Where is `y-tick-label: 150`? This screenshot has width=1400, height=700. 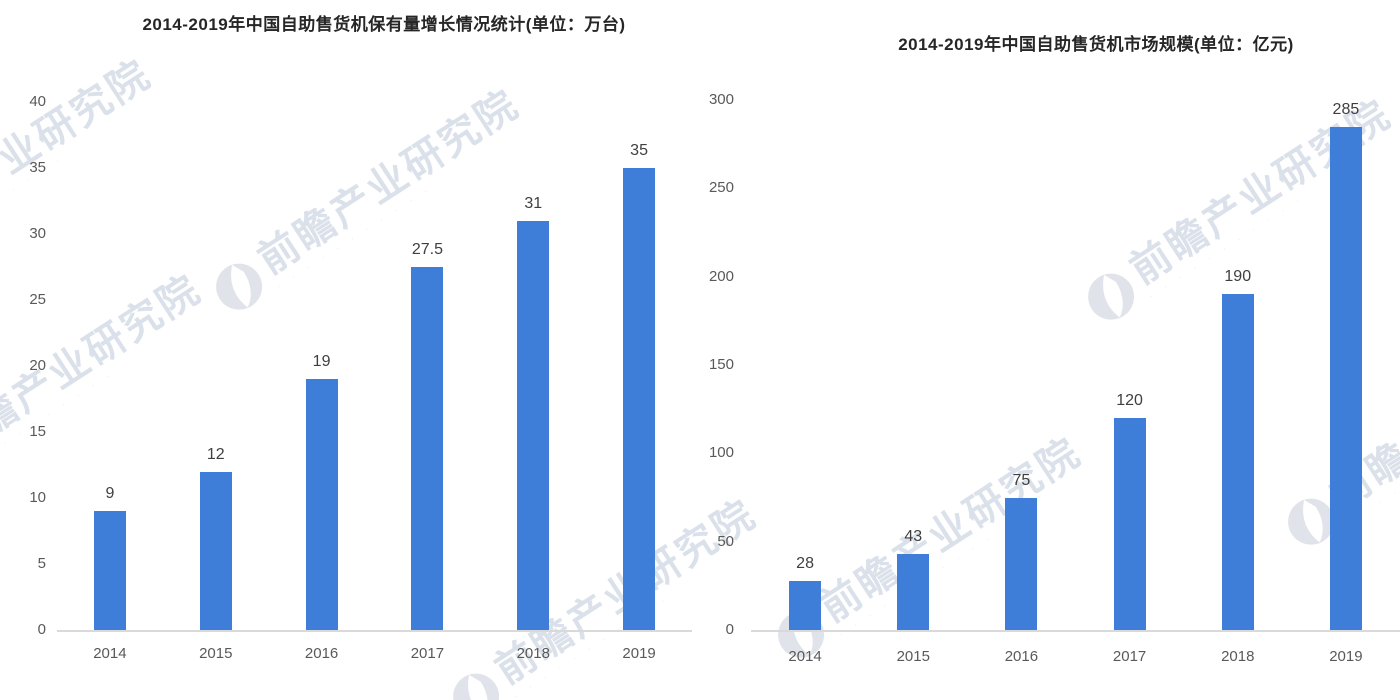
y-tick-label: 150 is located at coordinates (721, 364).